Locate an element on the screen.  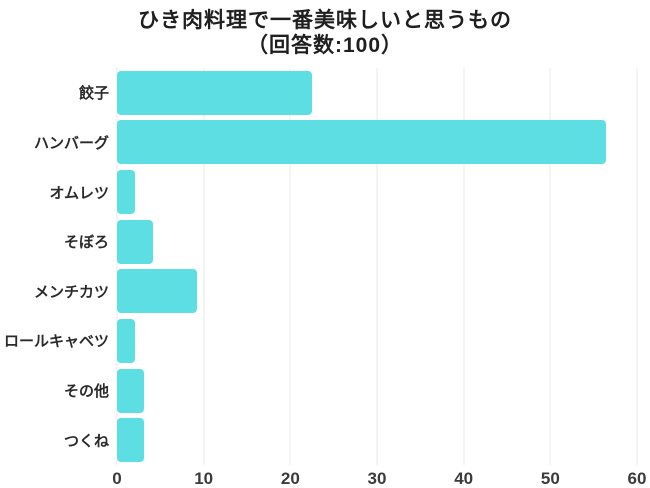
category-label: ロールキャベツ is located at coordinates (56, 342).